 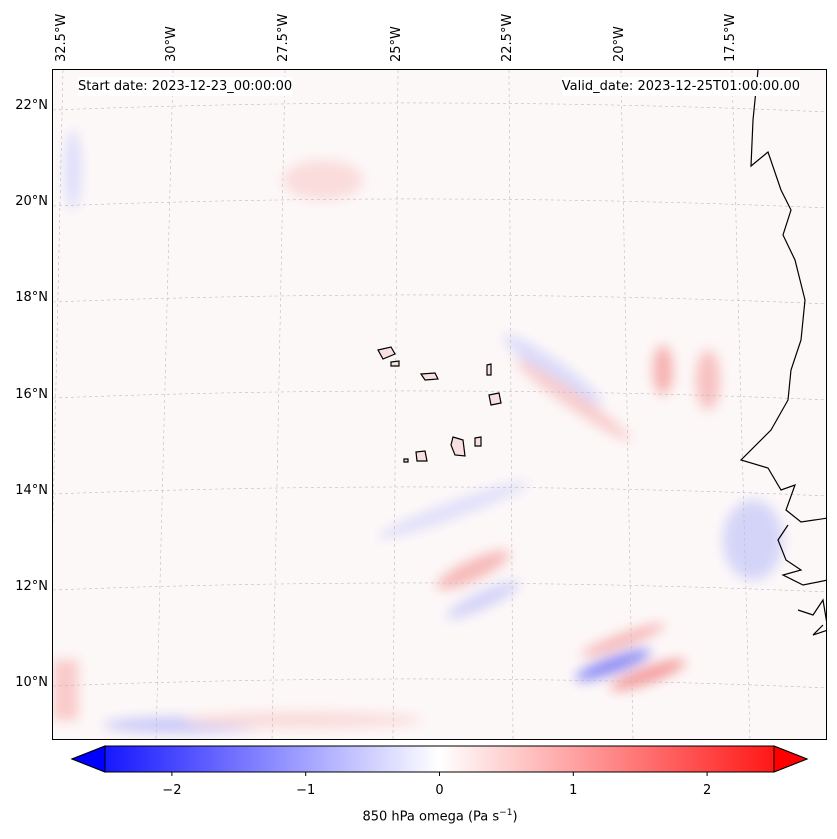 What do you see at coordinates (306, 790) in the screenshot?
I see `colorbar-tick-label: −1` at bounding box center [306, 790].